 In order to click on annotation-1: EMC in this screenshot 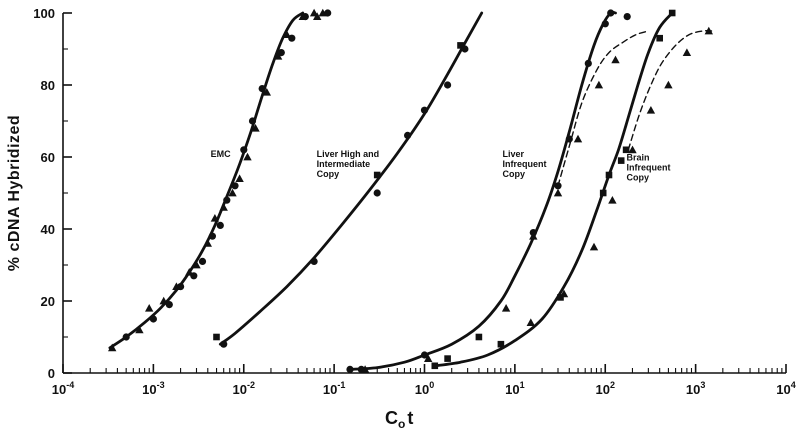, I will do `click(221, 154)`.